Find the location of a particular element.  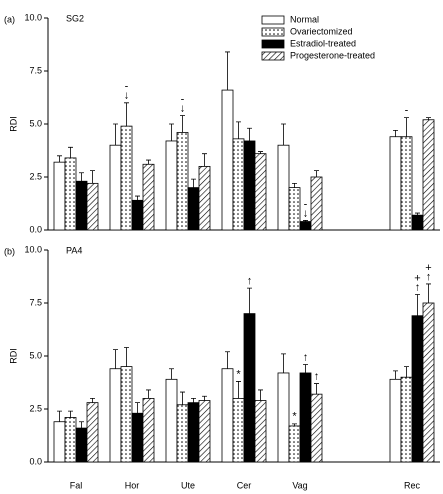

y-tick-label: 2.5 is located at coordinates (35, 408).